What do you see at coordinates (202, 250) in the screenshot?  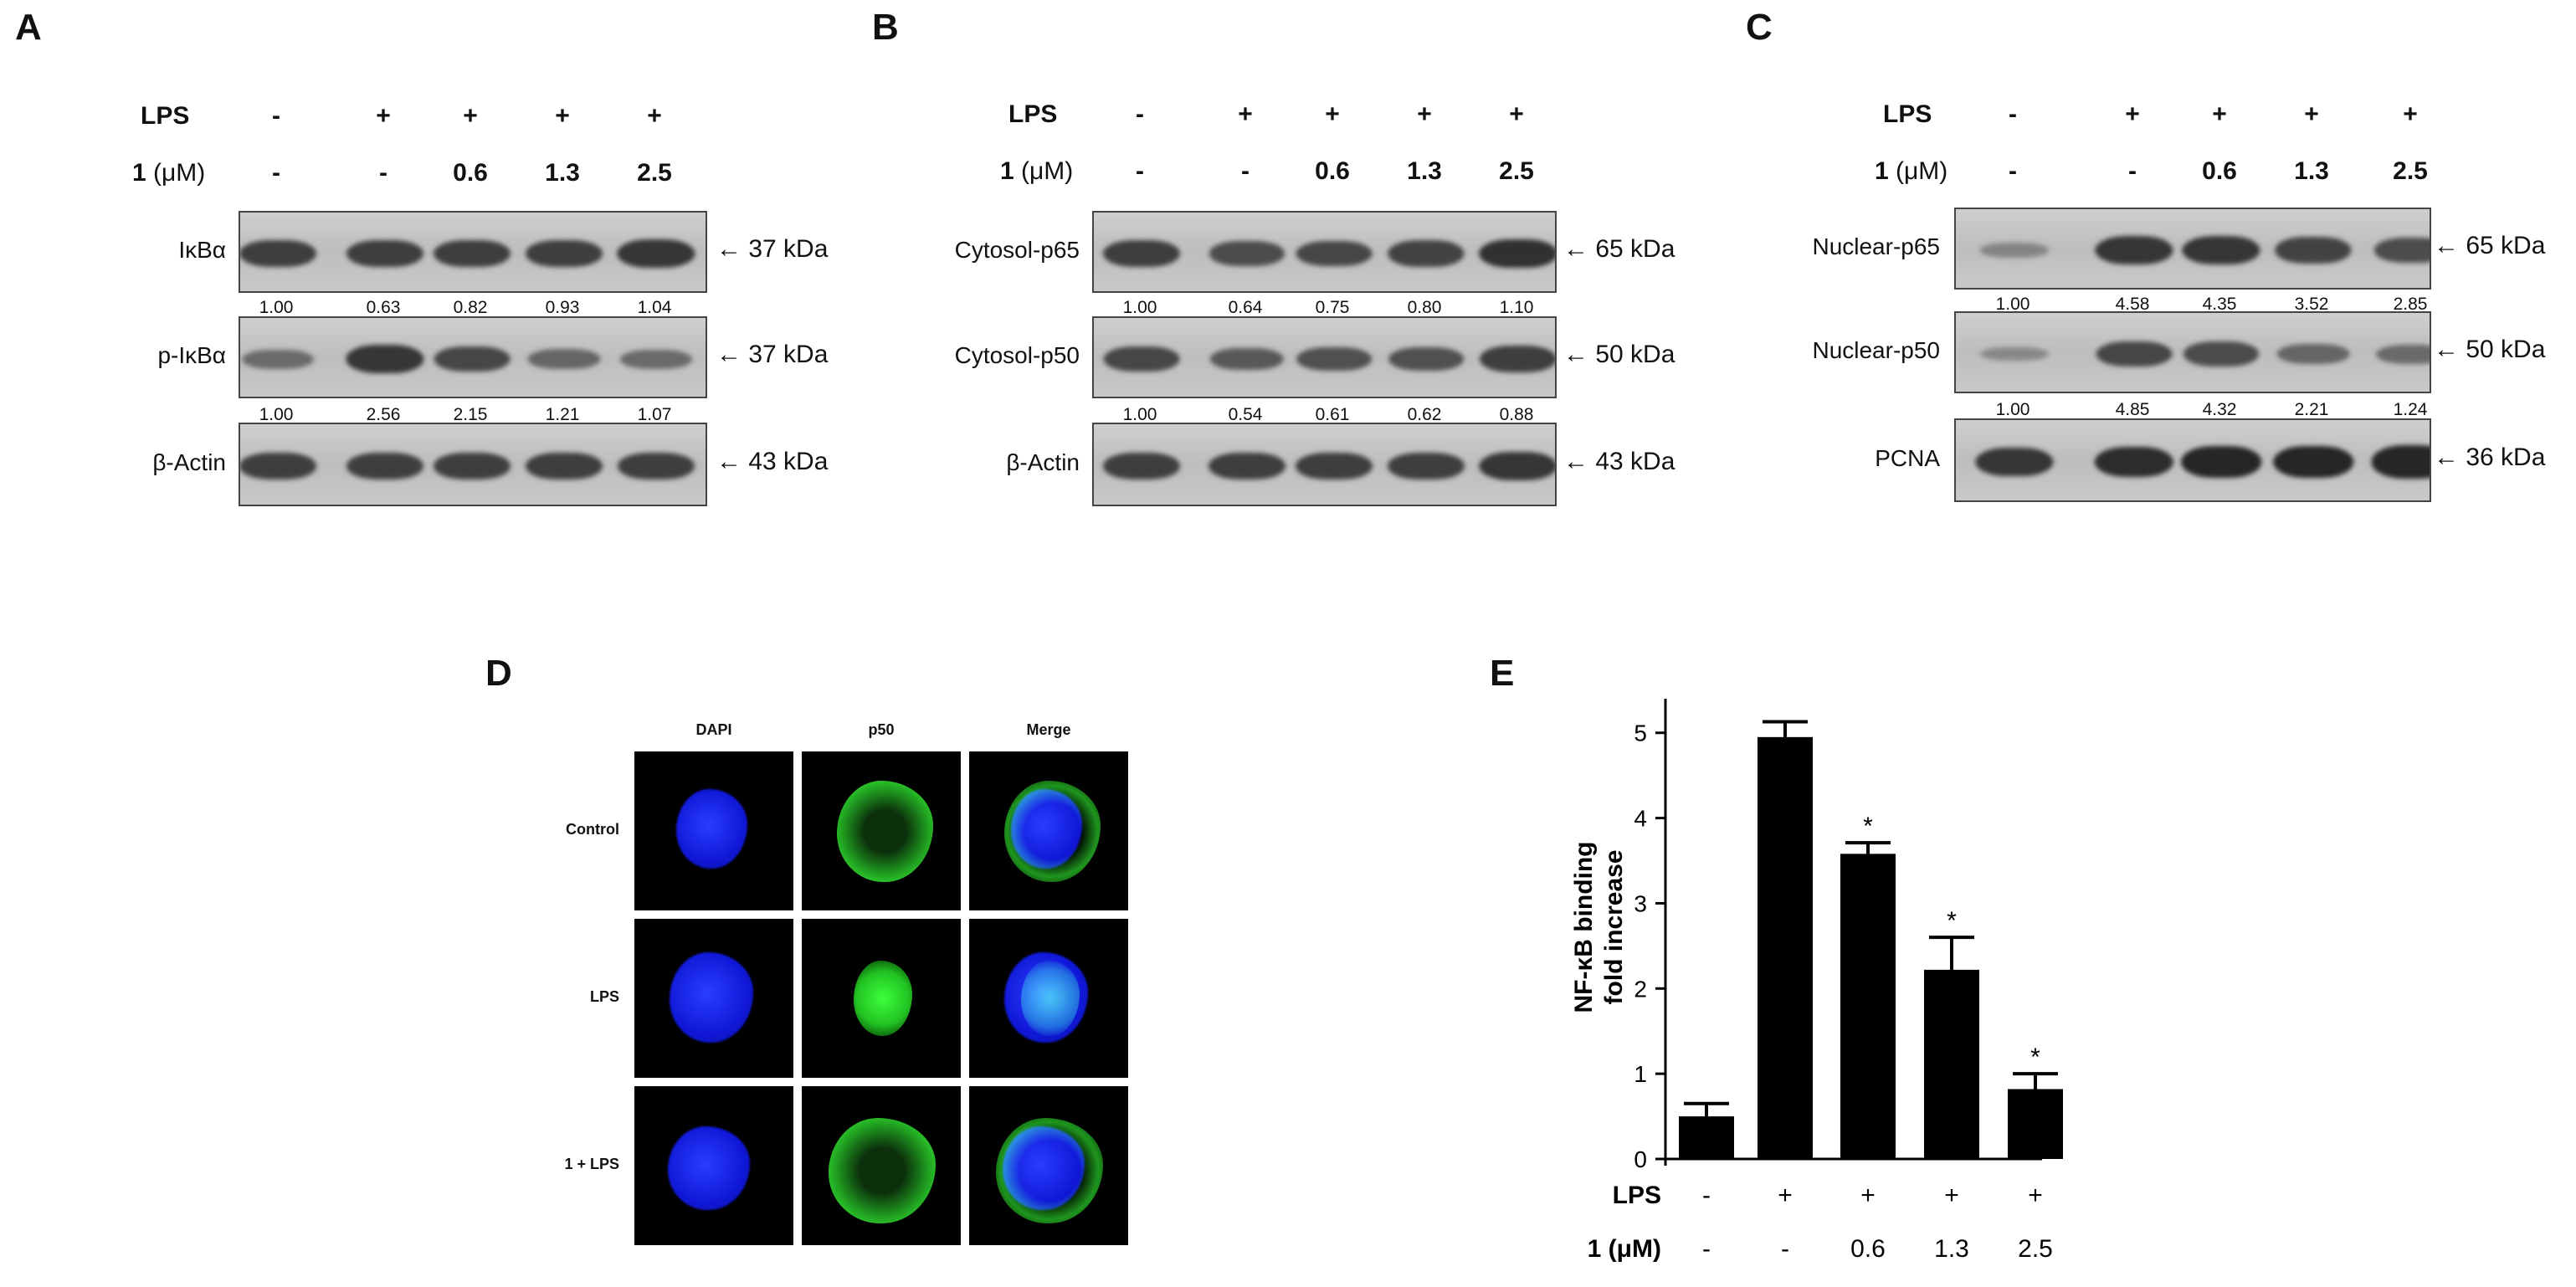 I see `blot-row-label: IκBα` at bounding box center [202, 250].